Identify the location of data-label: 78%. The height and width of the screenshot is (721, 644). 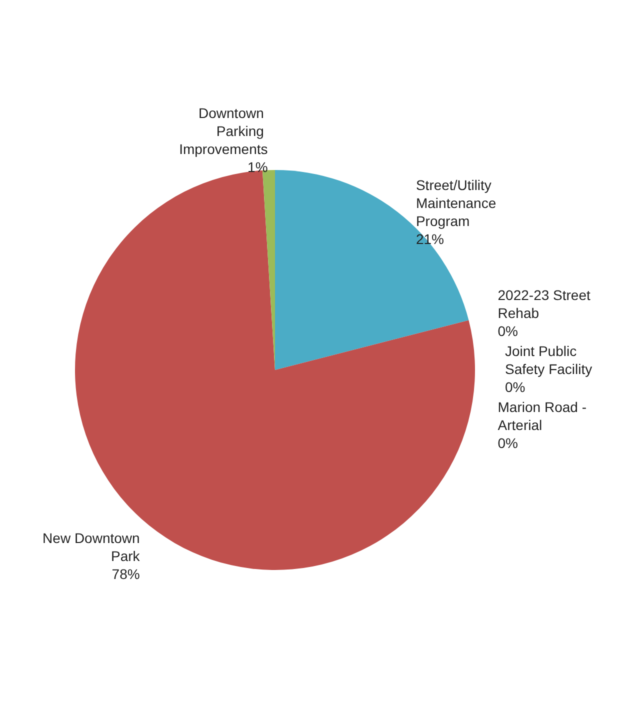
(126, 574).